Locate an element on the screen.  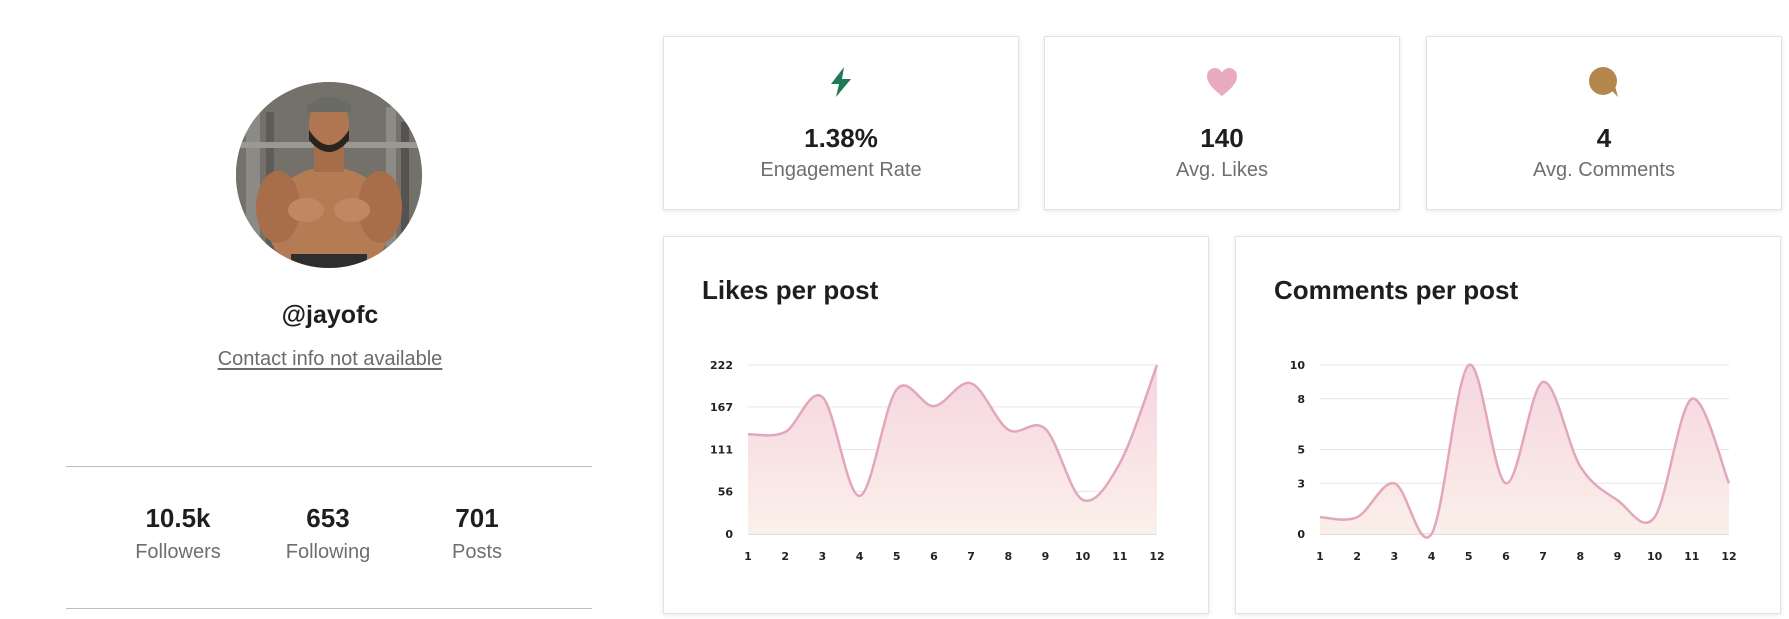
avg-likes-value: 140 is located at coordinates (1222, 138).